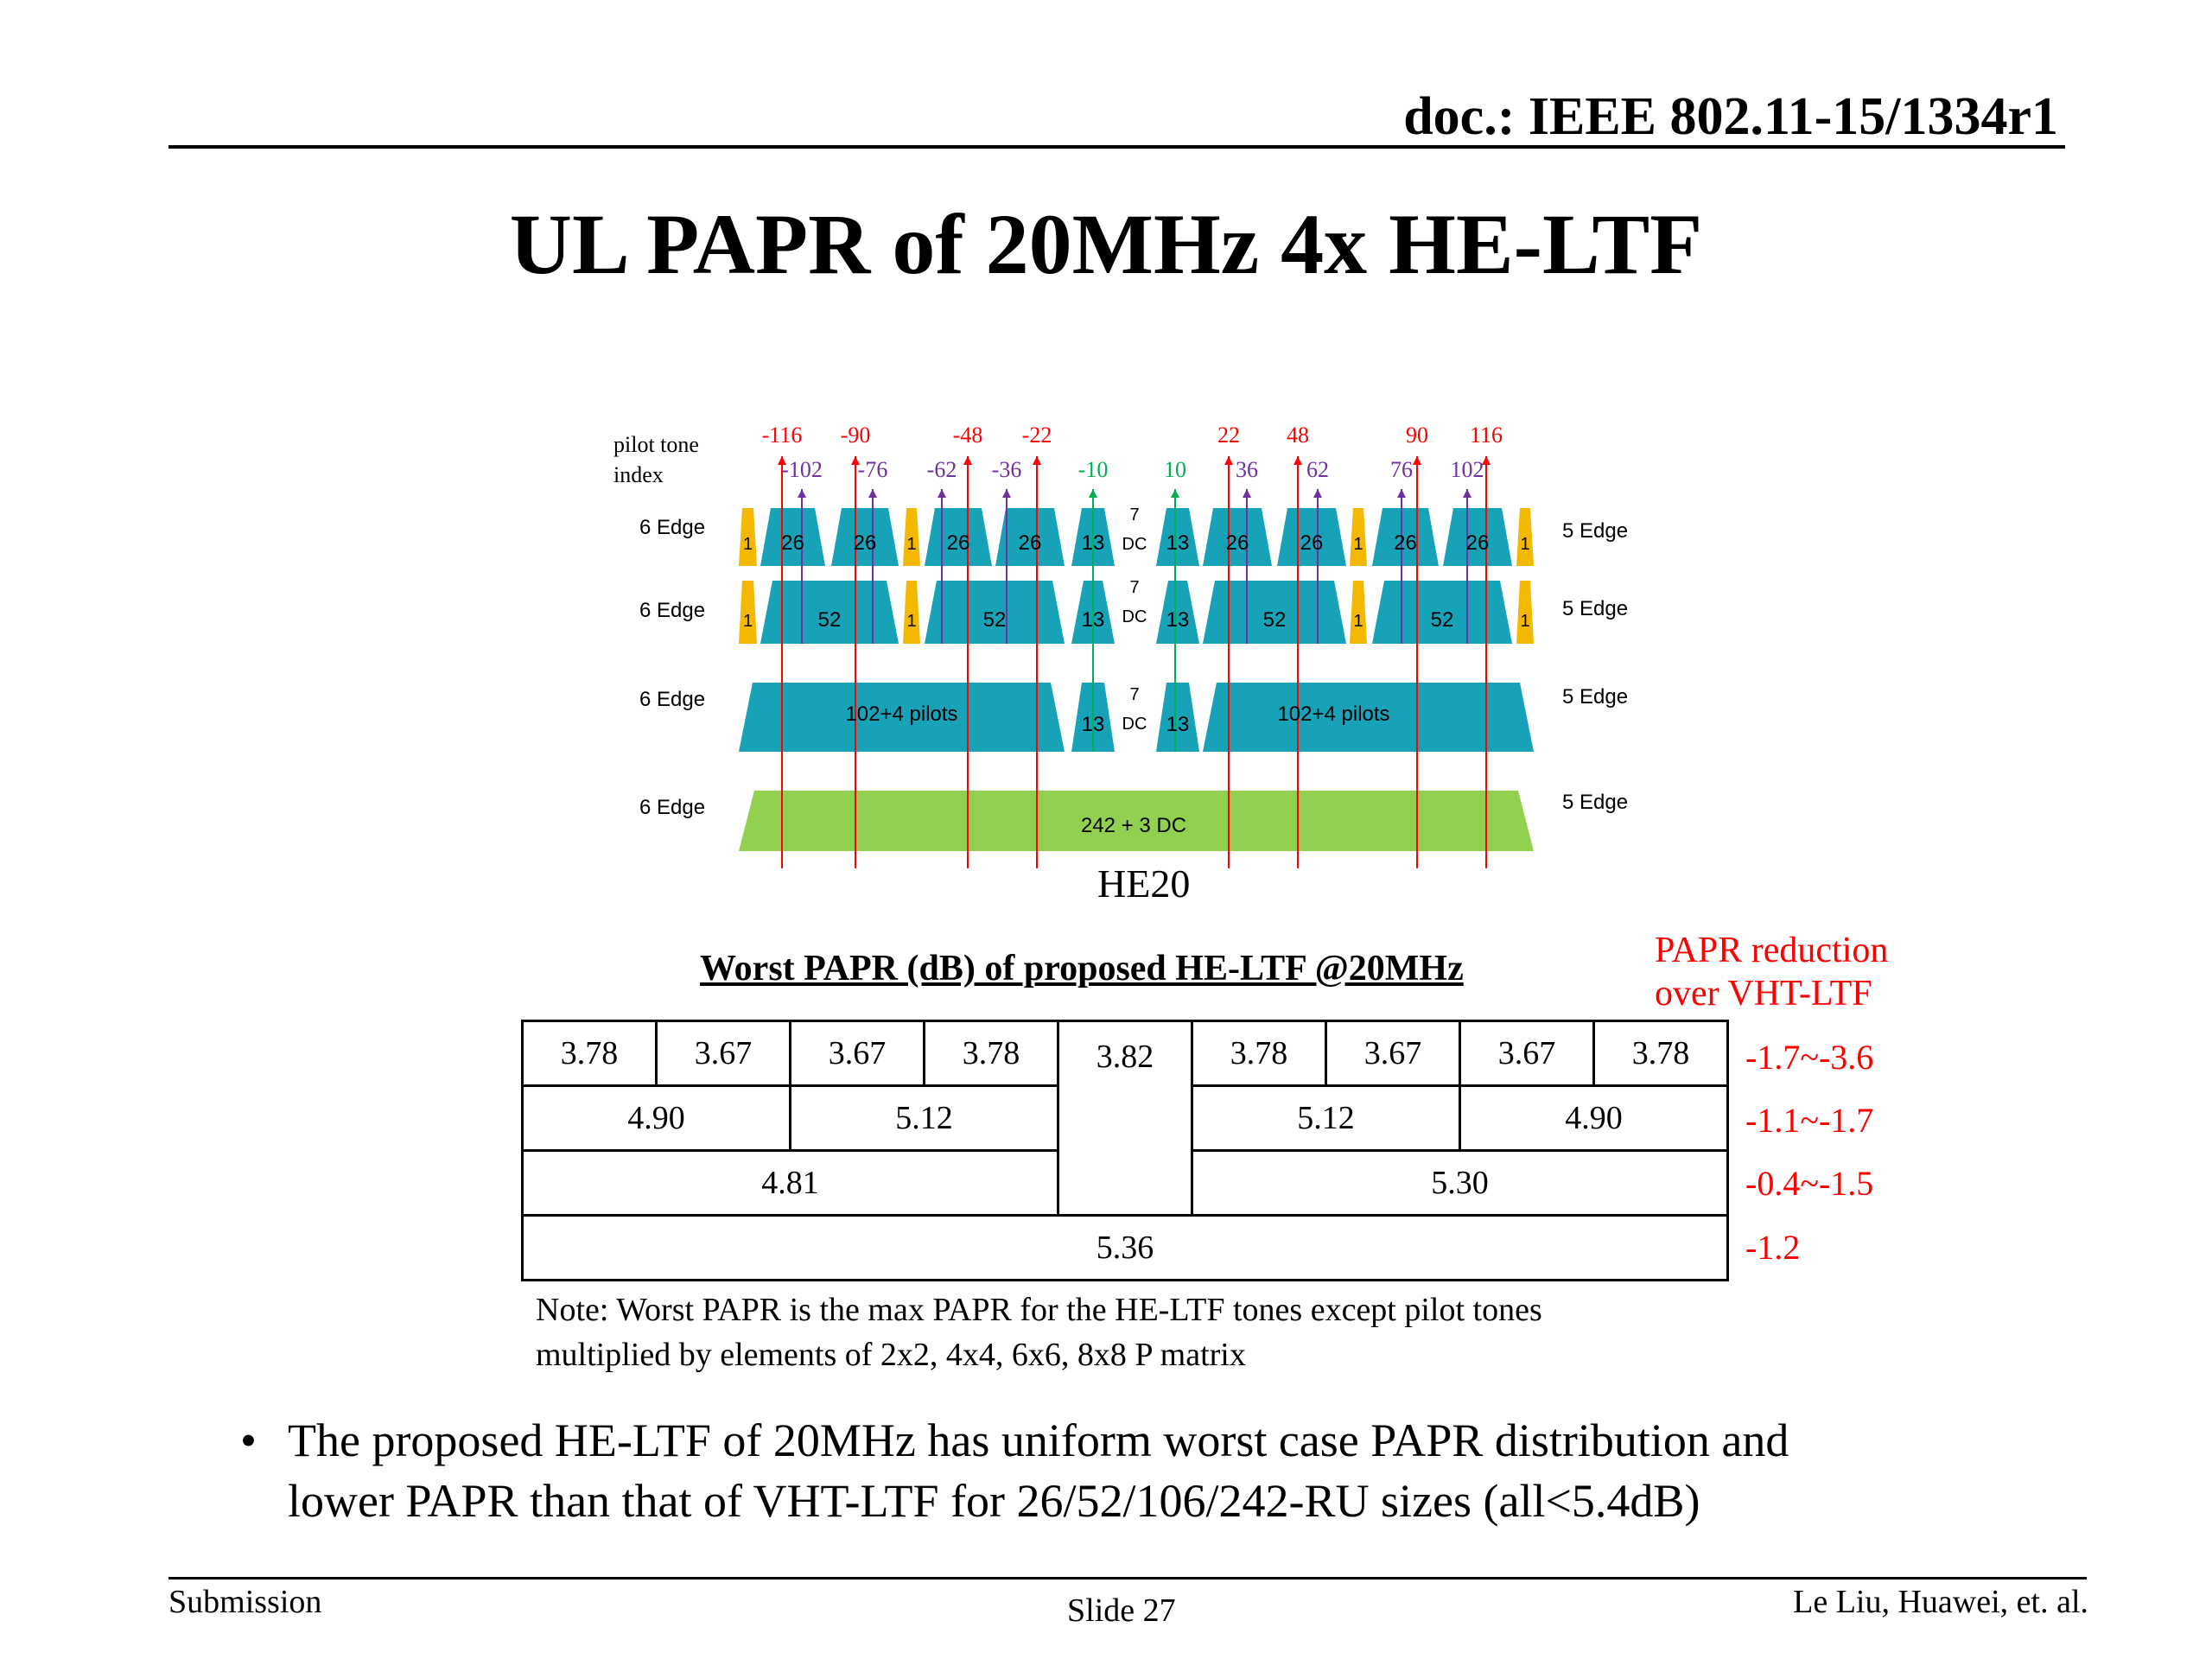 The height and width of the screenshot is (1659, 2212). I want to click on table-row-52ru: 4.90 5.12 5.12 4.90, so click(1125, 1118).